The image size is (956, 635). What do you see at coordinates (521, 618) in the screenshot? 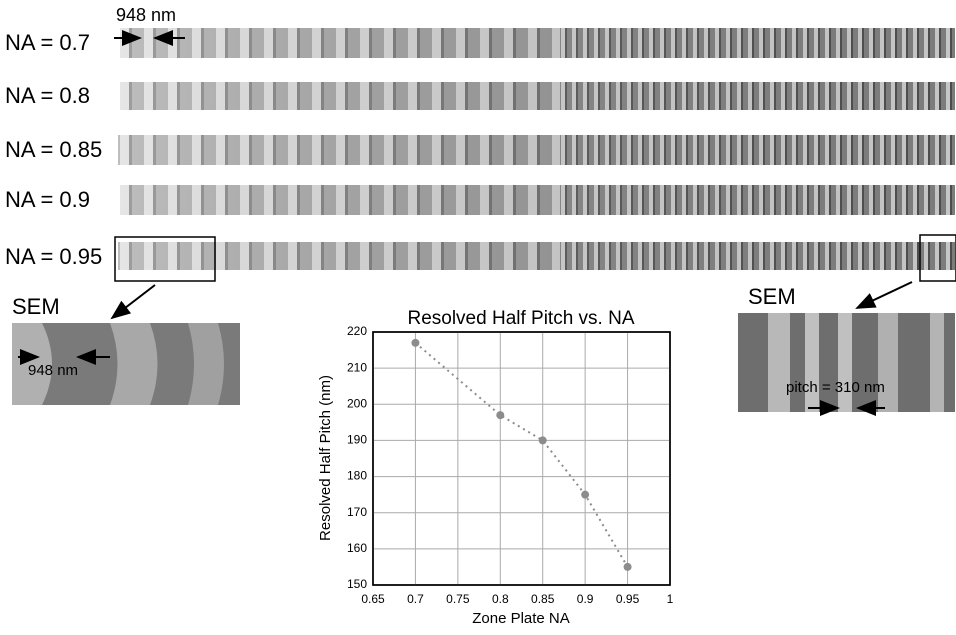
I see `x-axis-label: Zone Plate NA` at bounding box center [521, 618].